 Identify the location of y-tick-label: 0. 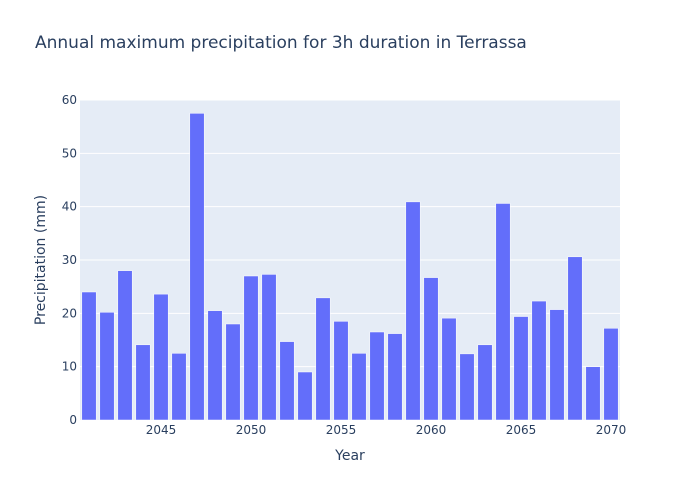
(73, 420).